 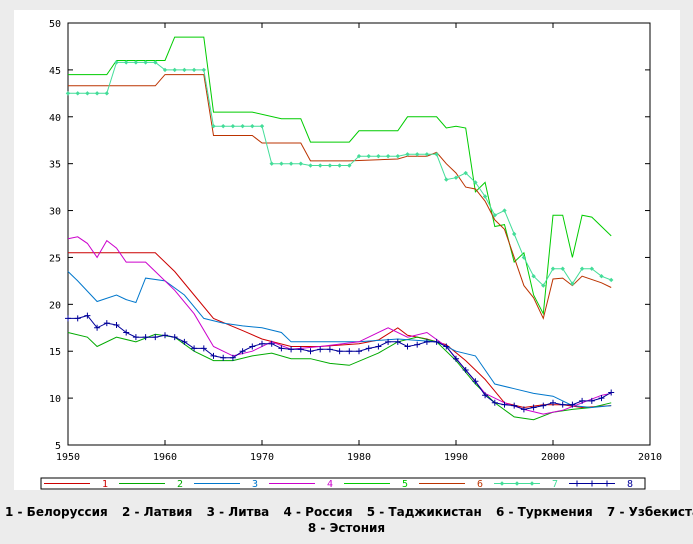 What do you see at coordinates (359, 457) in the screenshot?
I see `x-tick-label: 1980` at bounding box center [359, 457].